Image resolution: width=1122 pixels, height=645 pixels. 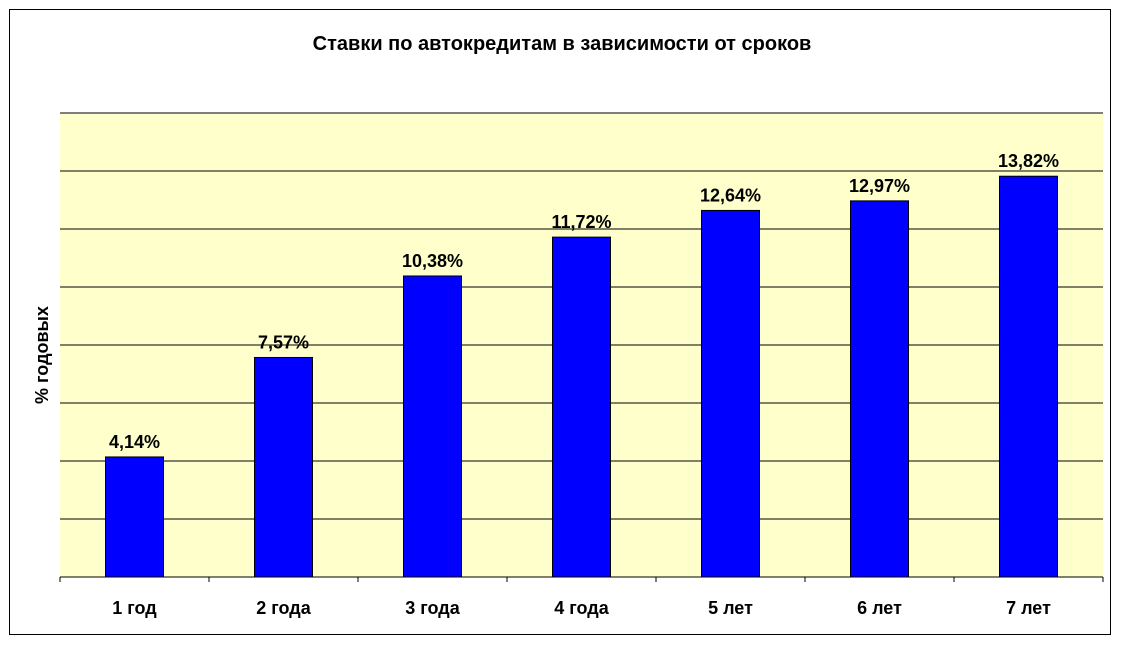 What do you see at coordinates (581, 222) in the screenshot?
I see `data-label: 11,72%` at bounding box center [581, 222].